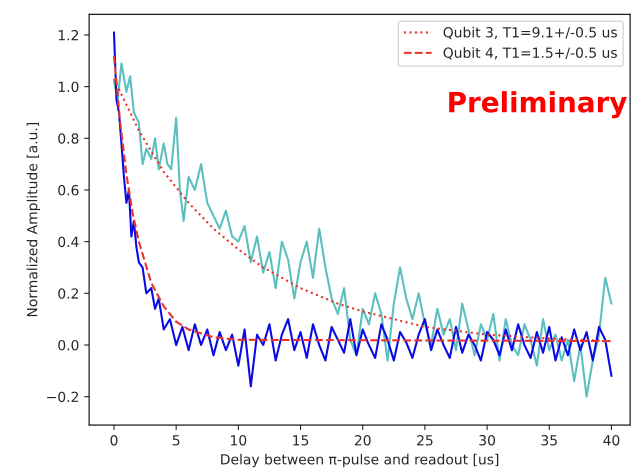 This screenshot has height=476, width=632. I want to click on y-tick-label: 0.4, so click(68, 242).